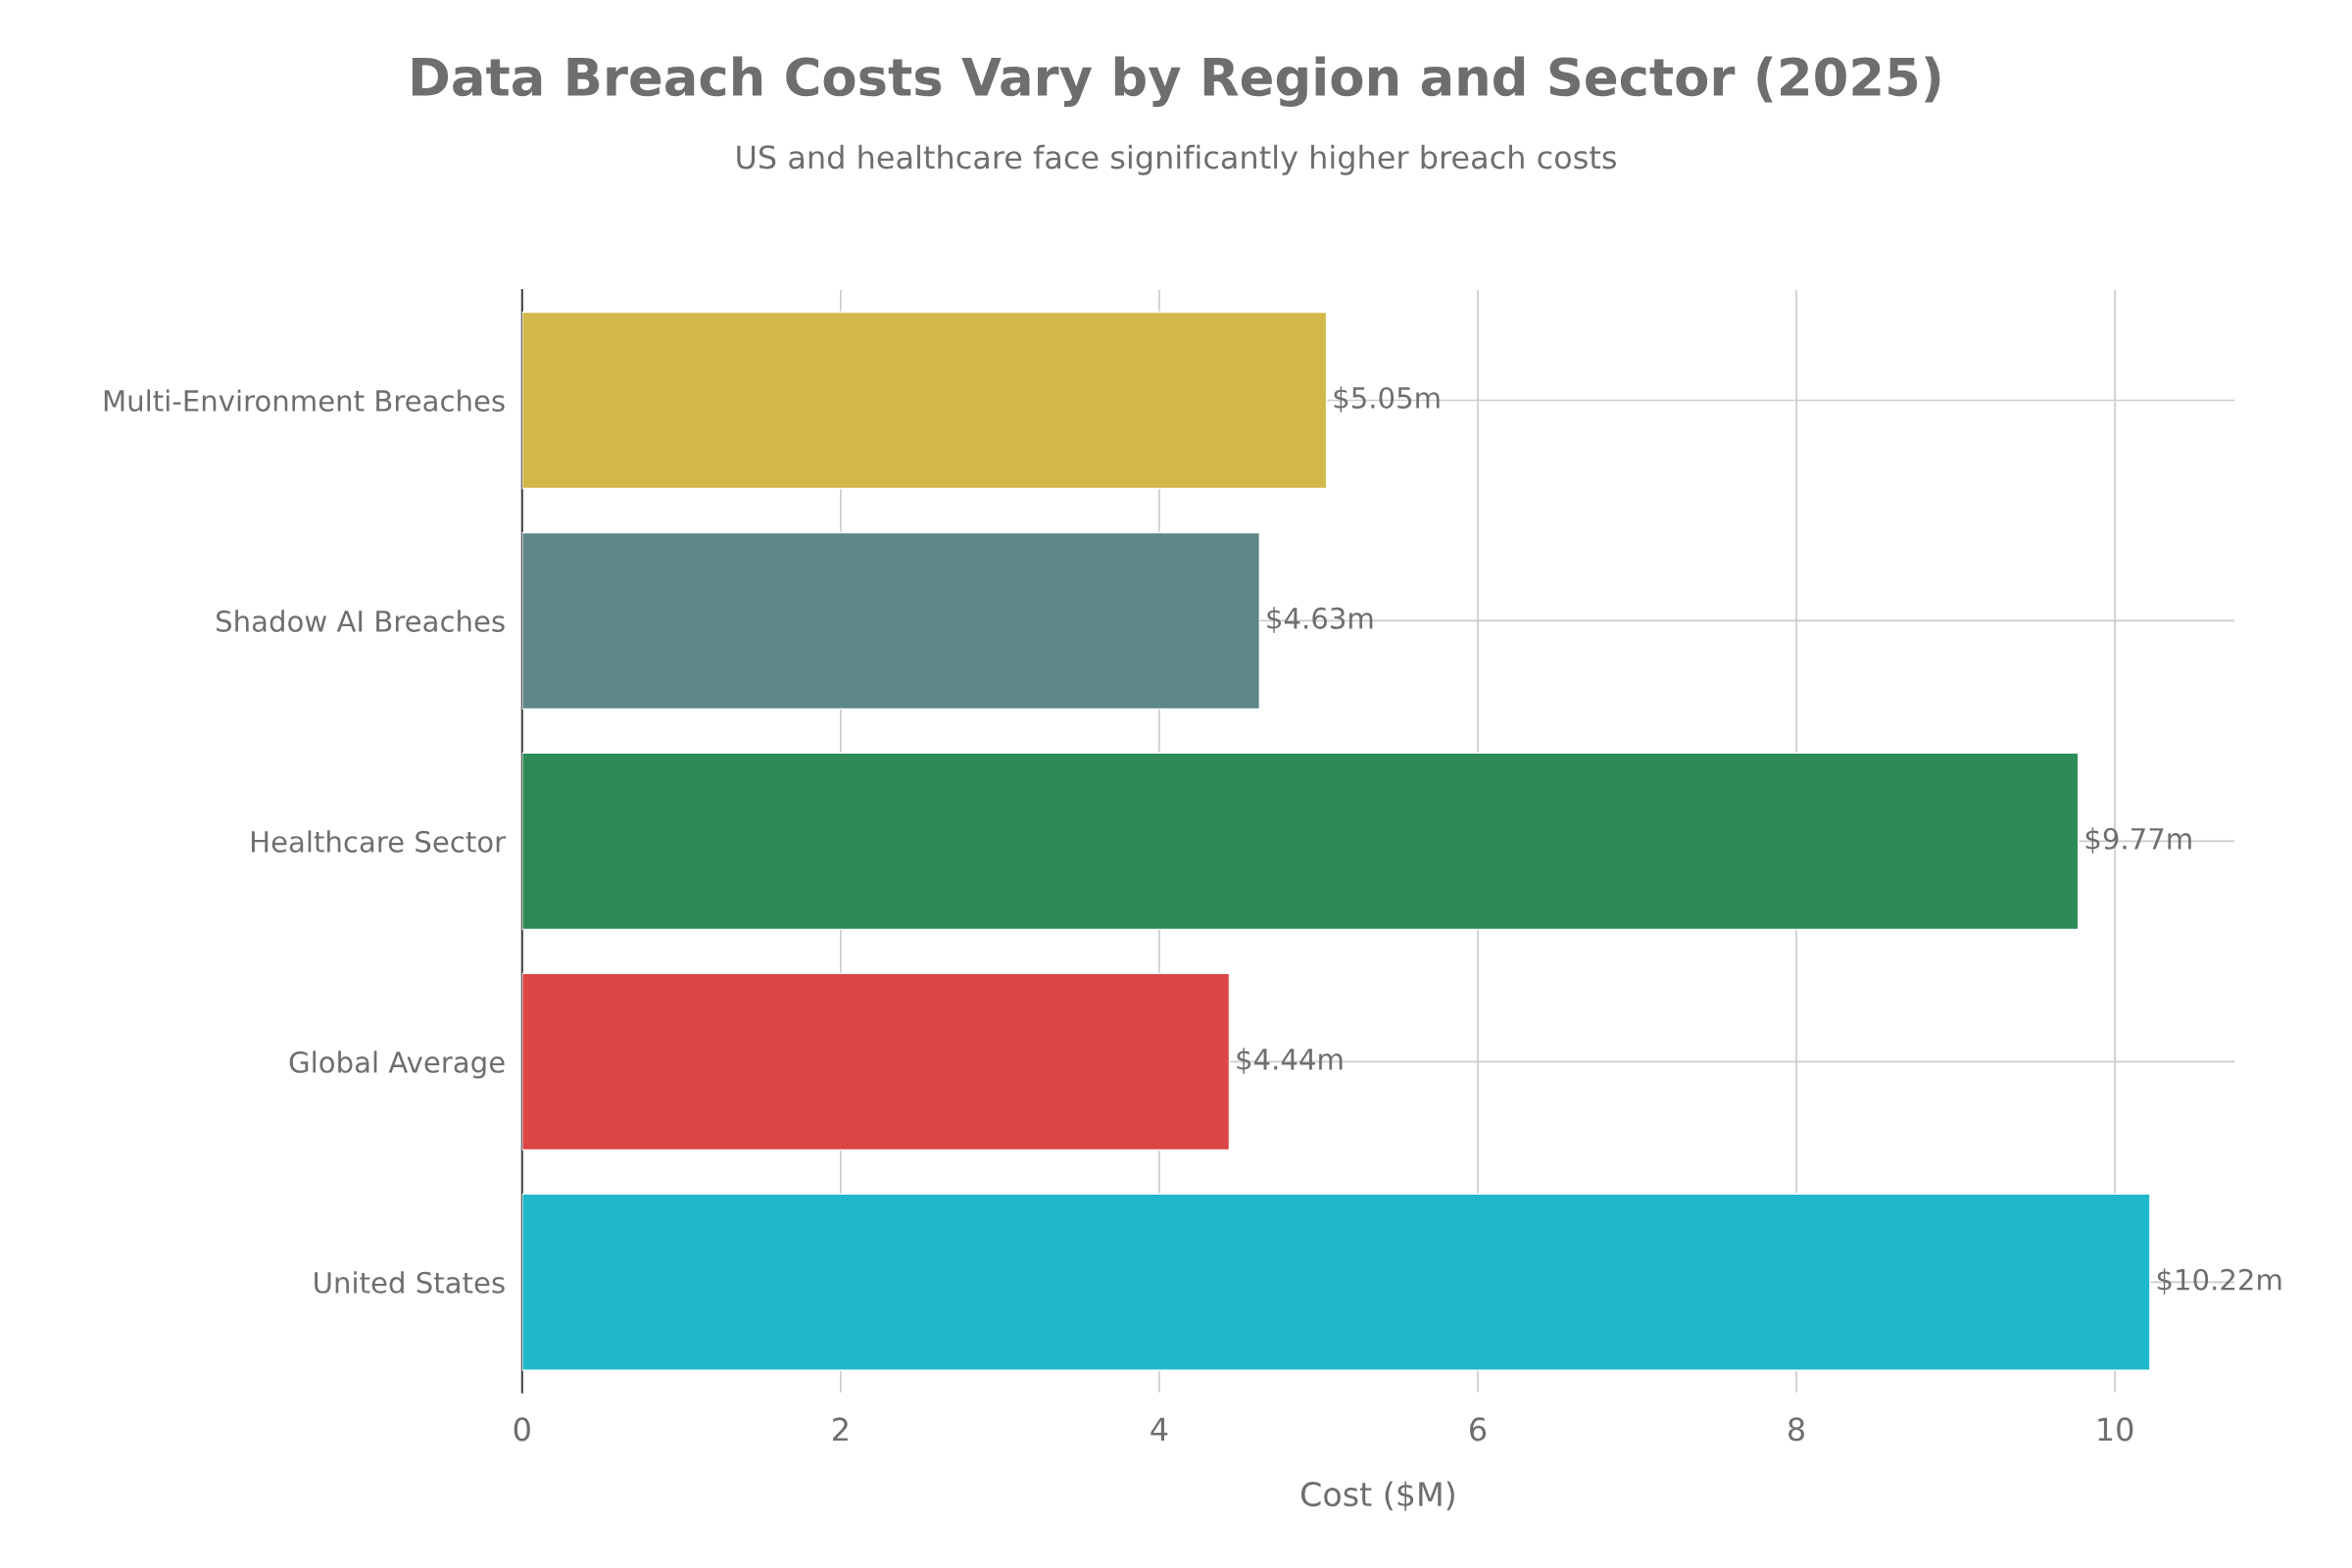  What do you see at coordinates (361, 621) in the screenshot?
I see `y-tick-label: Shadow AI Breaches` at bounding box center [361, 621].